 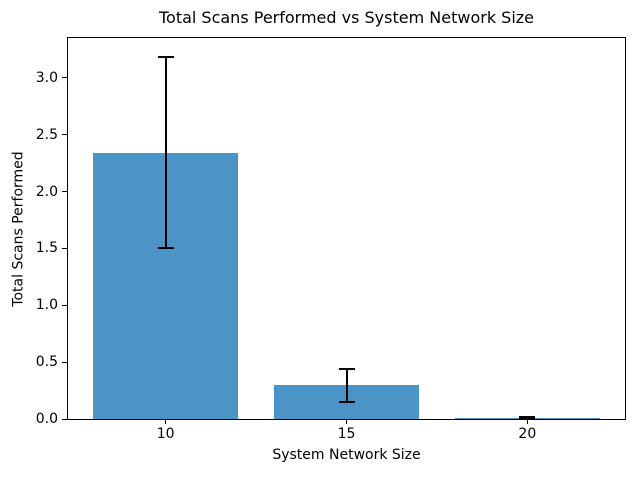 What do you see at coordinates (46, 191) in the screenshot?
I see `y-tick-label: 2.0` at bounding box center [46, 191].